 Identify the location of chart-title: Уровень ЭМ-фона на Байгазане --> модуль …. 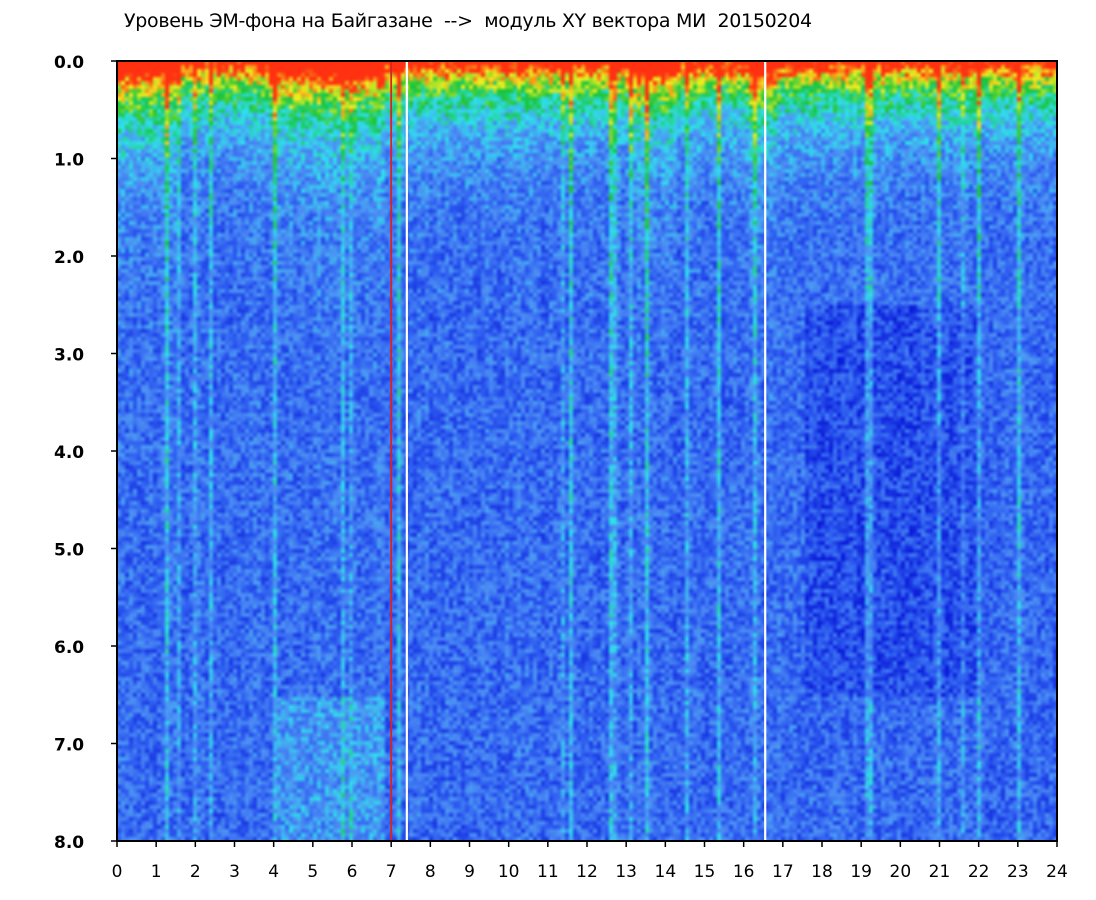
(468, 21).